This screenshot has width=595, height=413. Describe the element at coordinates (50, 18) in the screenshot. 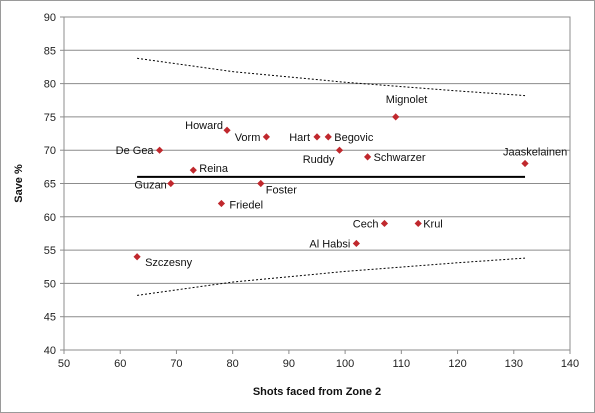

I see `y-tick-label: 90` at that location.